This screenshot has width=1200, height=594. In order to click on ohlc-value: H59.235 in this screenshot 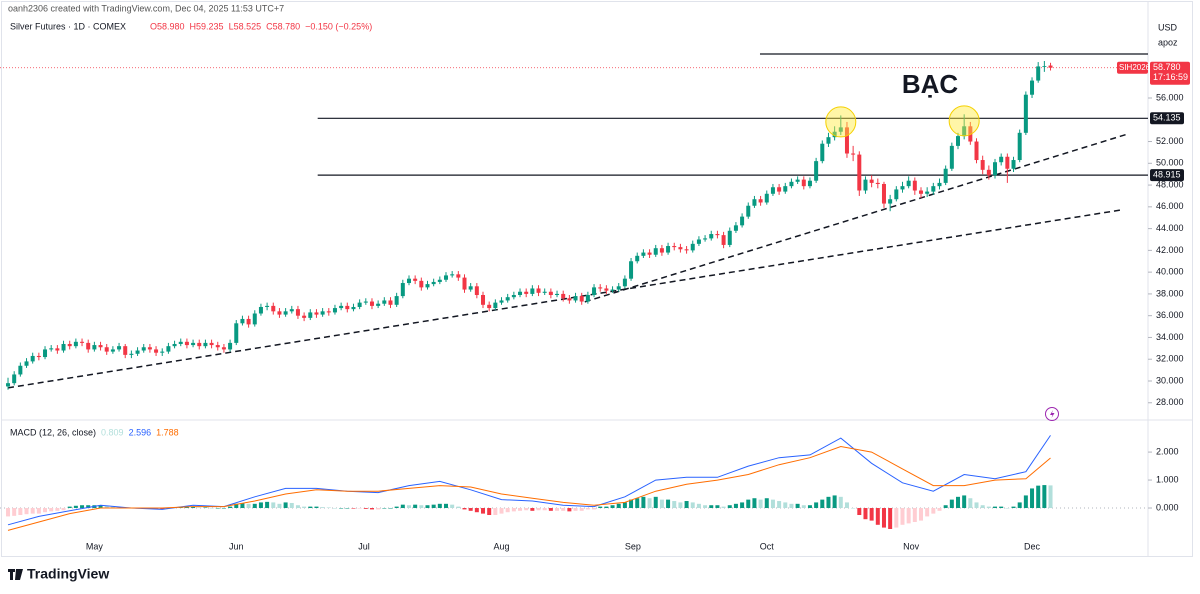, I will do `click(207, 26)`.